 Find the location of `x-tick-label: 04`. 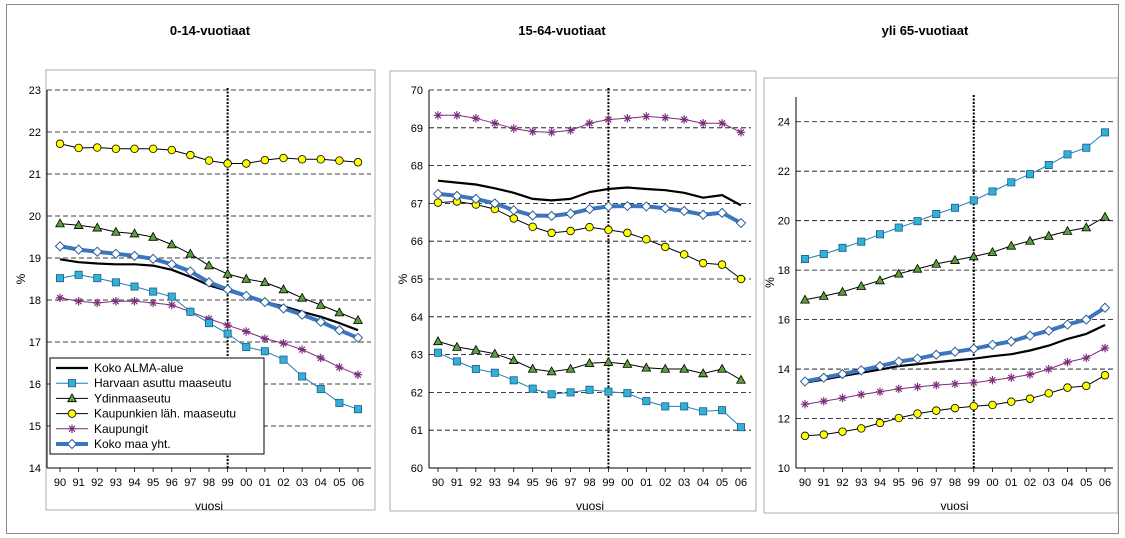

x-tick-label: 04 is located at coordinates (1067, 483).